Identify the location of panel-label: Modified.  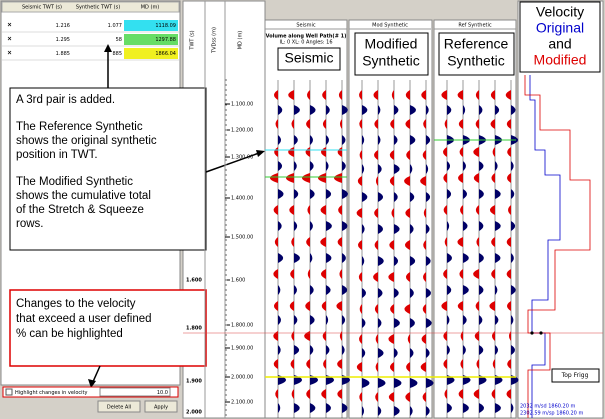
(391, 44).